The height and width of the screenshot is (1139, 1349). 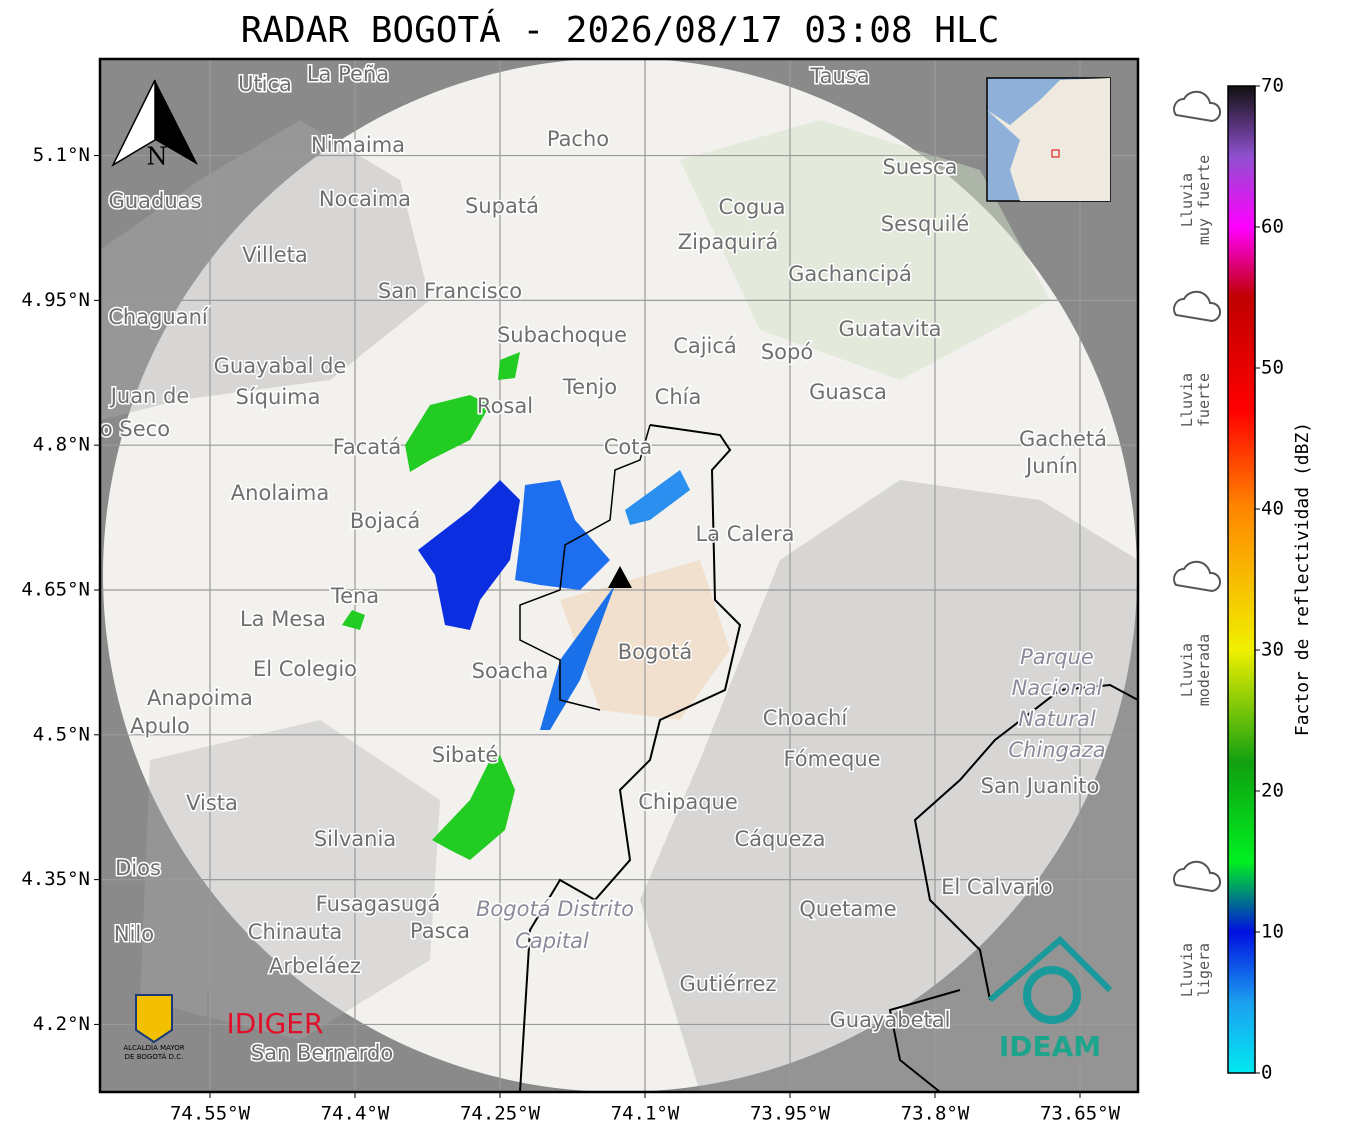 What do you see at coordinates (1204, 200) in the screenshot?
I see `rain-level-label: muy fuerte` at bounding box center [1204, 200].